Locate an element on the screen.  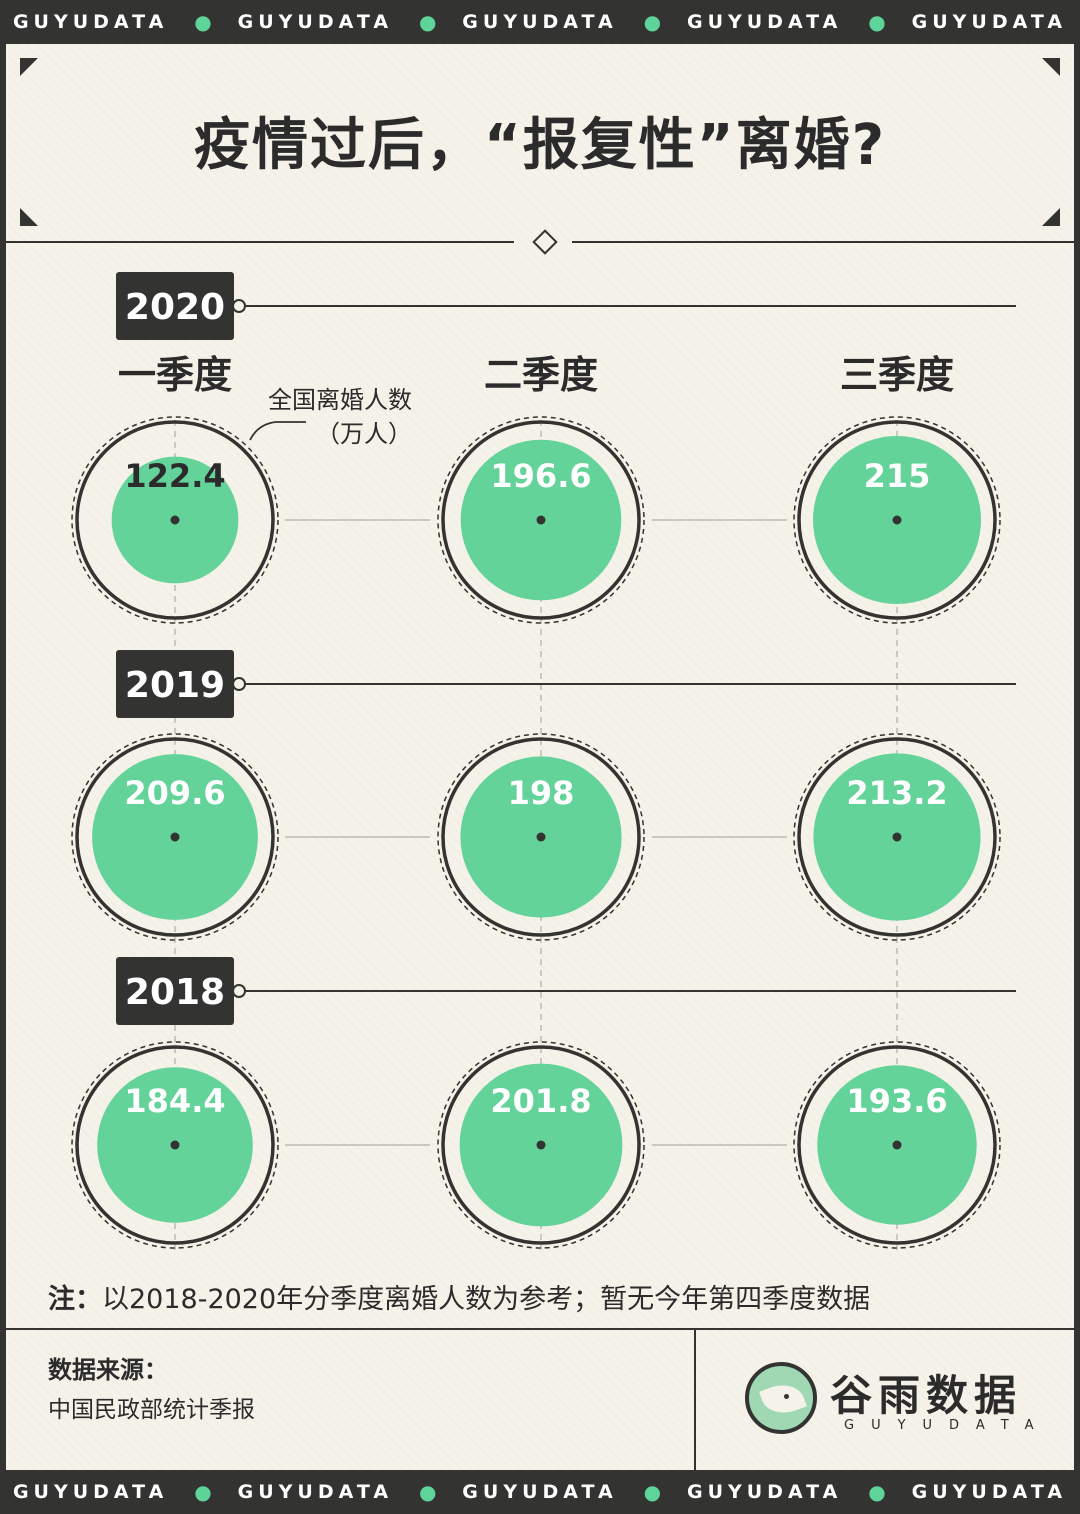
value-label: 184.4 is located at coordinates (174, 1101).